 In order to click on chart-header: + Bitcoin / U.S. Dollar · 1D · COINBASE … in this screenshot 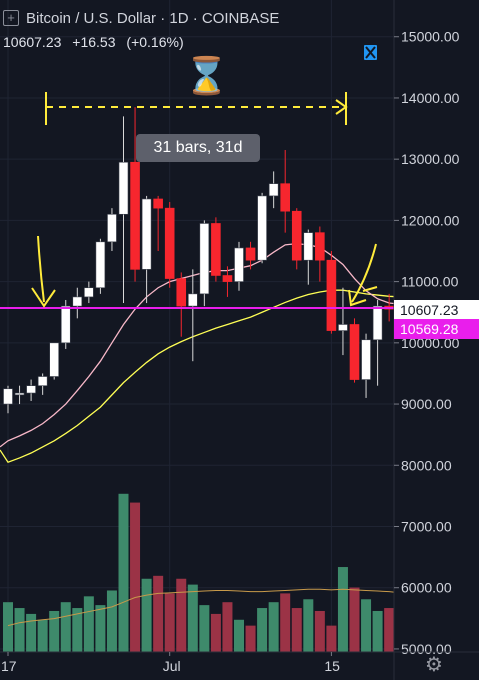, I will do `click(197, 30)`.